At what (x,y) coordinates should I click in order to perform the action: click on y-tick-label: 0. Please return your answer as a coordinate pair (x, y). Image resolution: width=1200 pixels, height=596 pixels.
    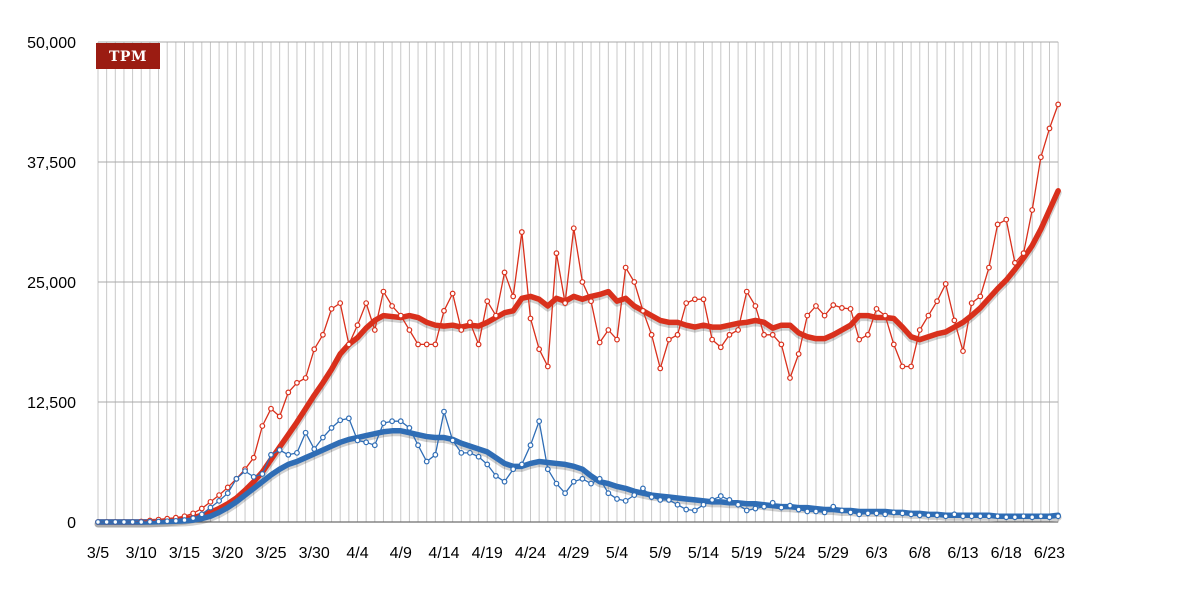
    Looking at the image, I should click on (71, 523).